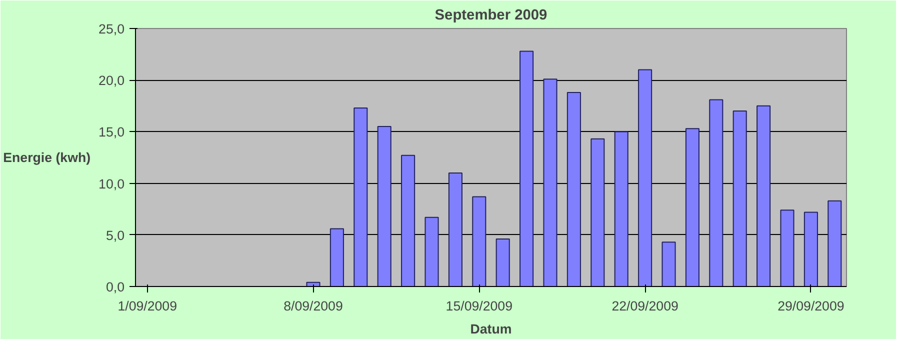  Describe the element at coordinates (115, 235) in the screenshot. I see `y-tick-label: 5,0` at that location.